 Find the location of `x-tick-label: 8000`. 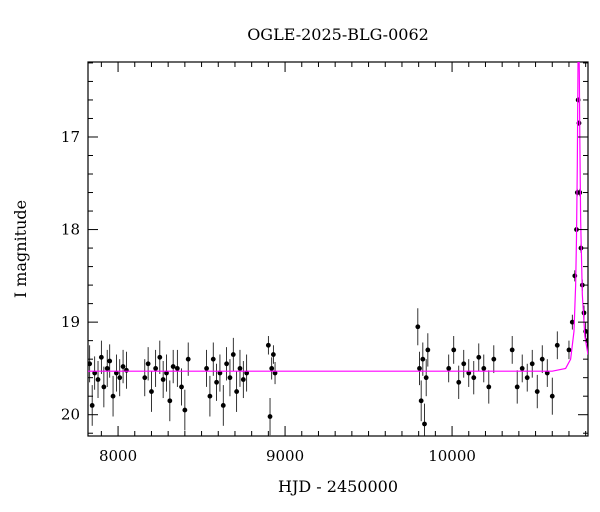

x-tick-label: 8000 is located at coordinates (118, 456).